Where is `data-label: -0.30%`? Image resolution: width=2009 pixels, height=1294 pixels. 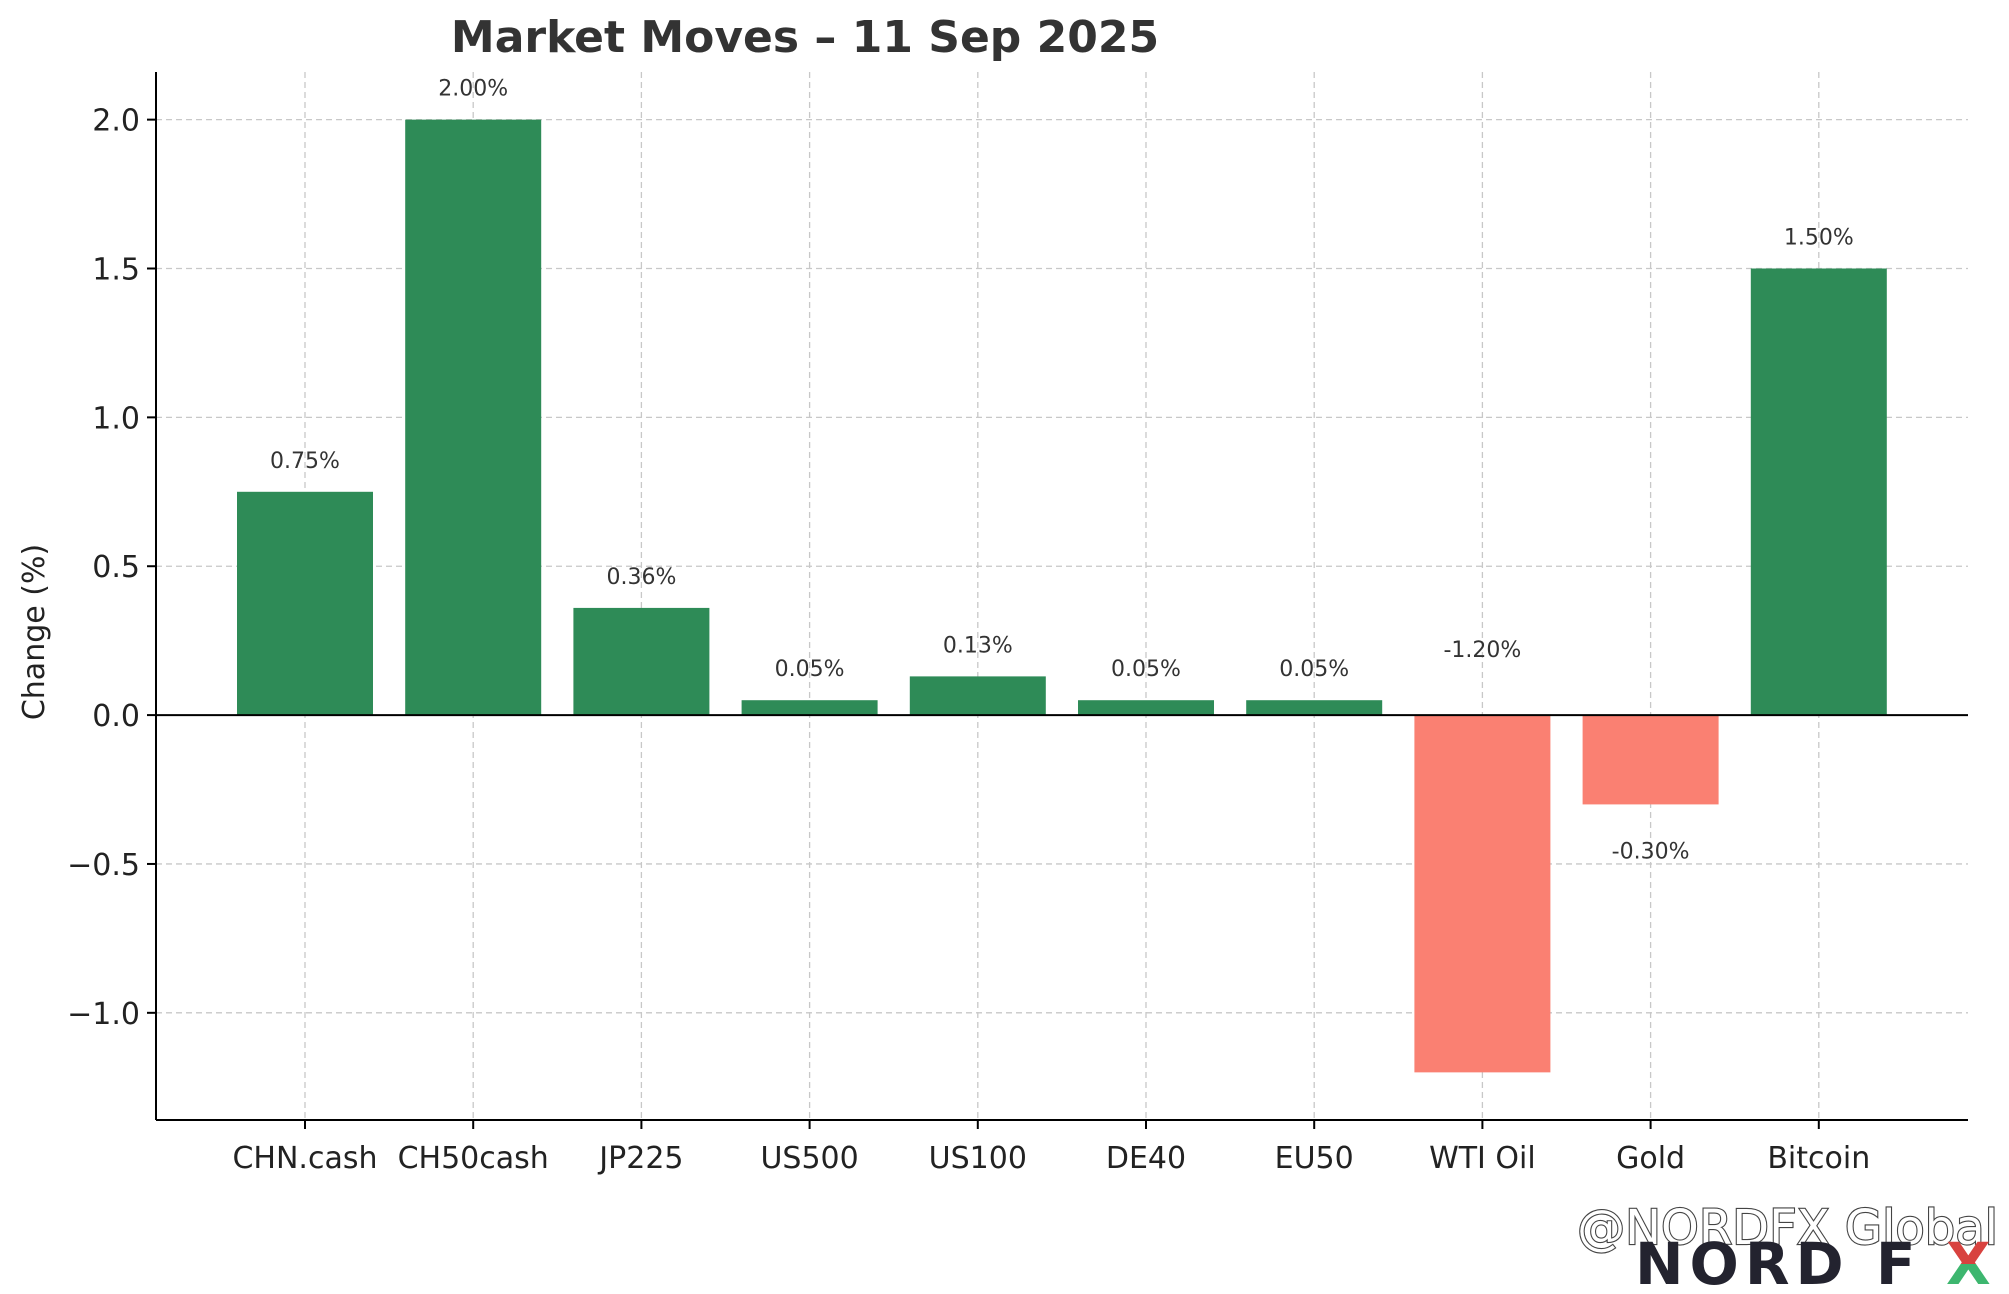
data-label: -0.30% is located at coordinates (1651, 851).